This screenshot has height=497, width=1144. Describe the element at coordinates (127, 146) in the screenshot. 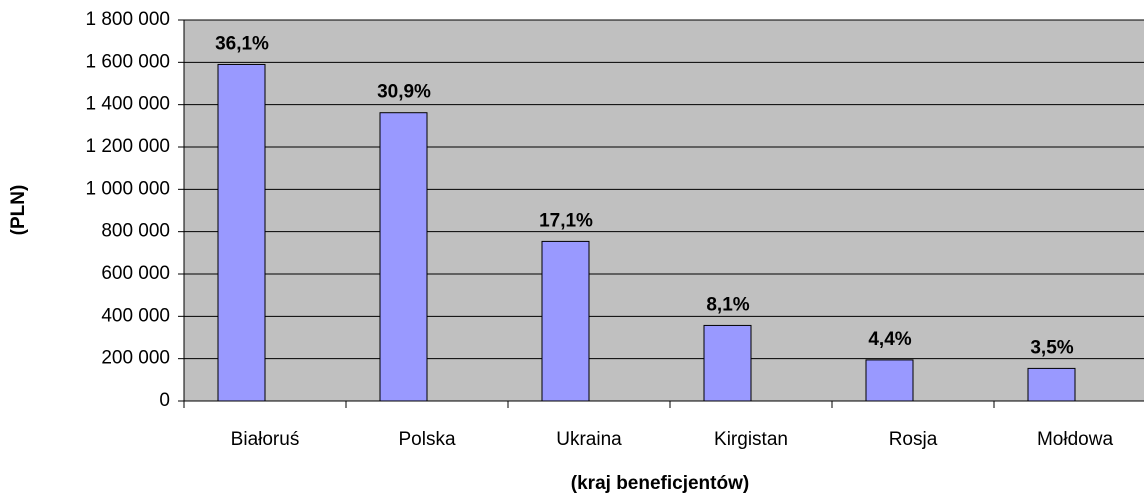

I see `y-tick-label: 1 200 000` at that location.